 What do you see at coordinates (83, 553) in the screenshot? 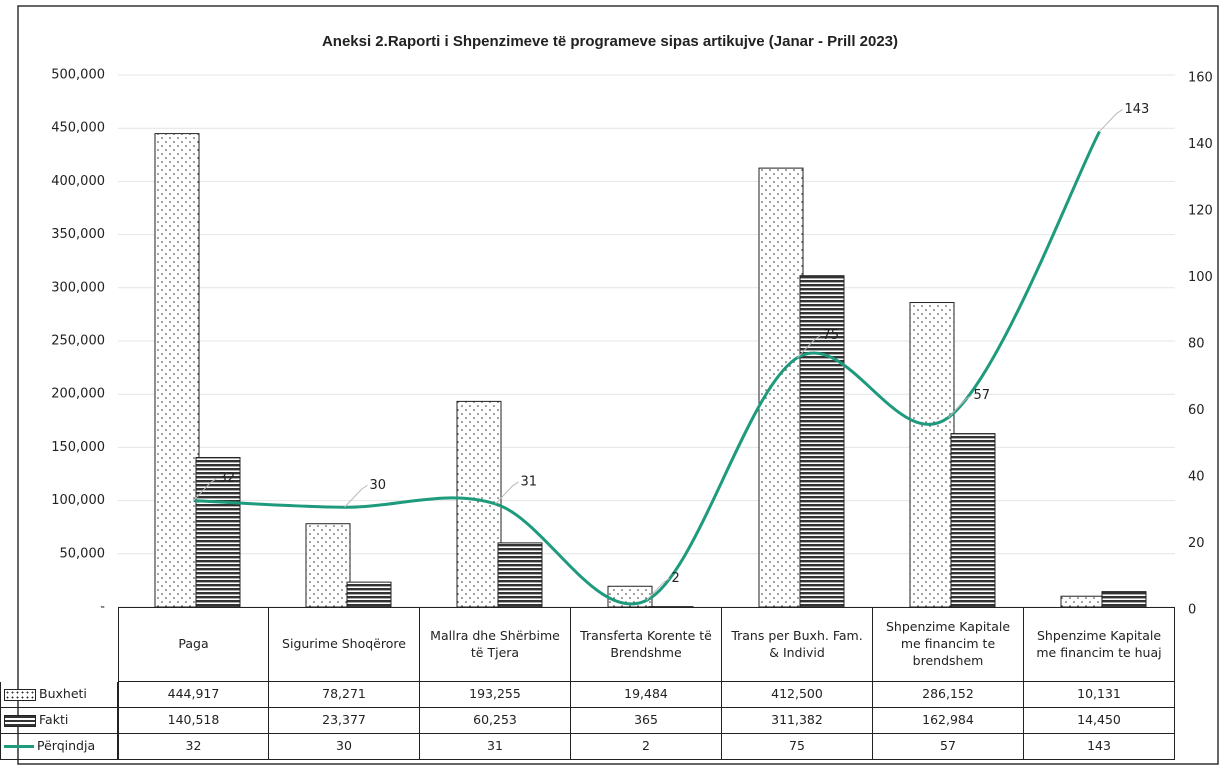
I see `y-tick-label: 50,000` at bounding box center [83, 553].